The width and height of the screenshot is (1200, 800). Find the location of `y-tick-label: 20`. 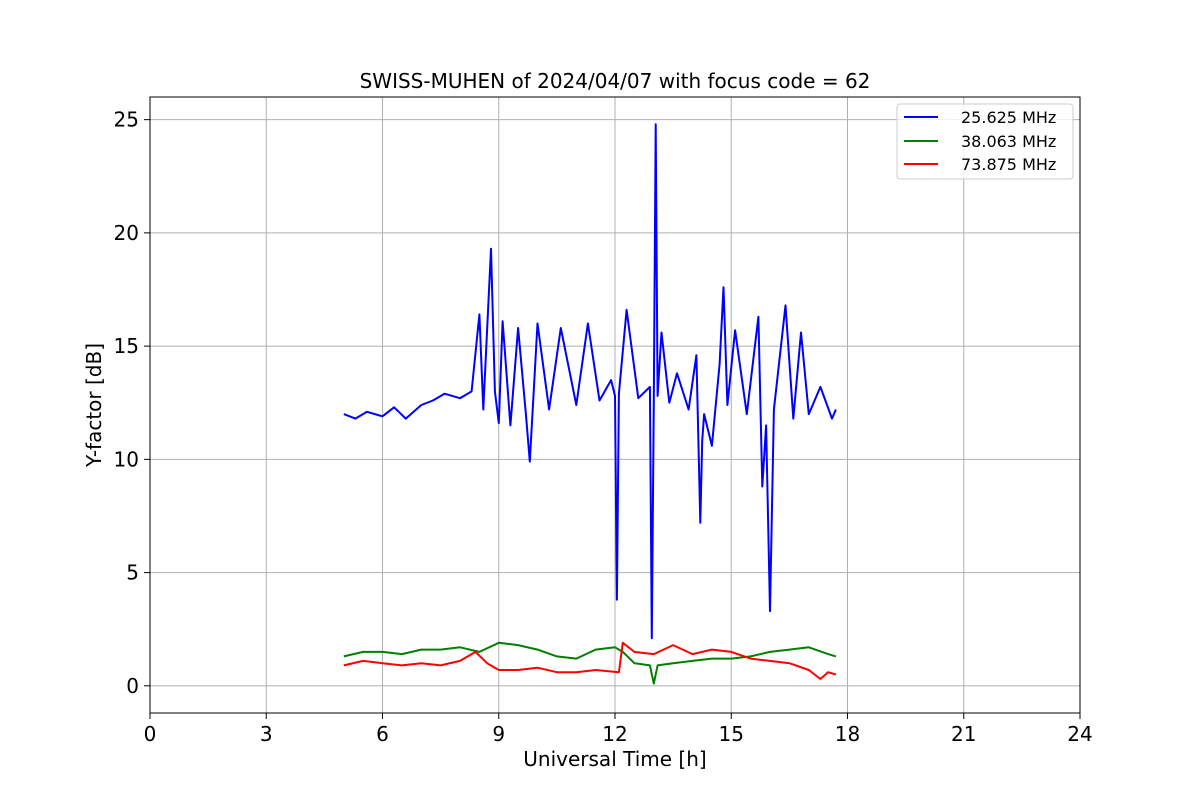

y-tick-label: 20 is located at coordinates (126, 233).